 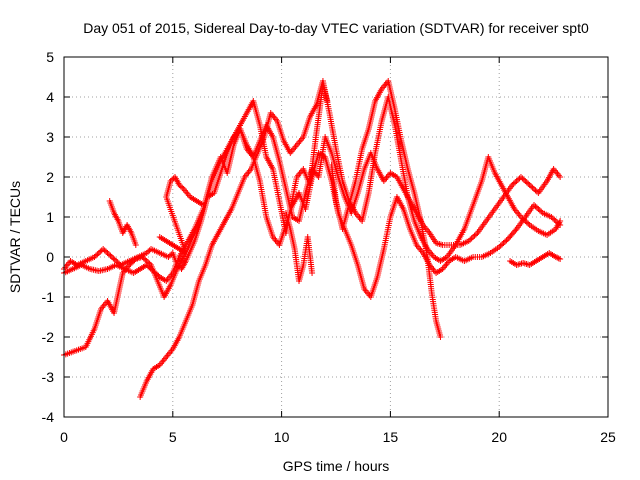 What do you see at coordinates (282, 437) in the screenshot?
I see `x-tick-label: 10` at bounding box center [282, 437].